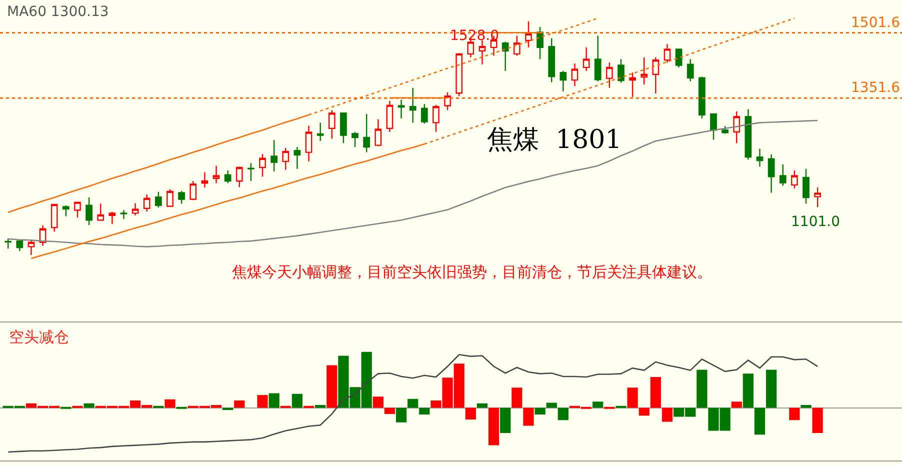 This screenshot has height=466, width=902. I want to click on ref-line-label: 1351.6, so click(875, 88).